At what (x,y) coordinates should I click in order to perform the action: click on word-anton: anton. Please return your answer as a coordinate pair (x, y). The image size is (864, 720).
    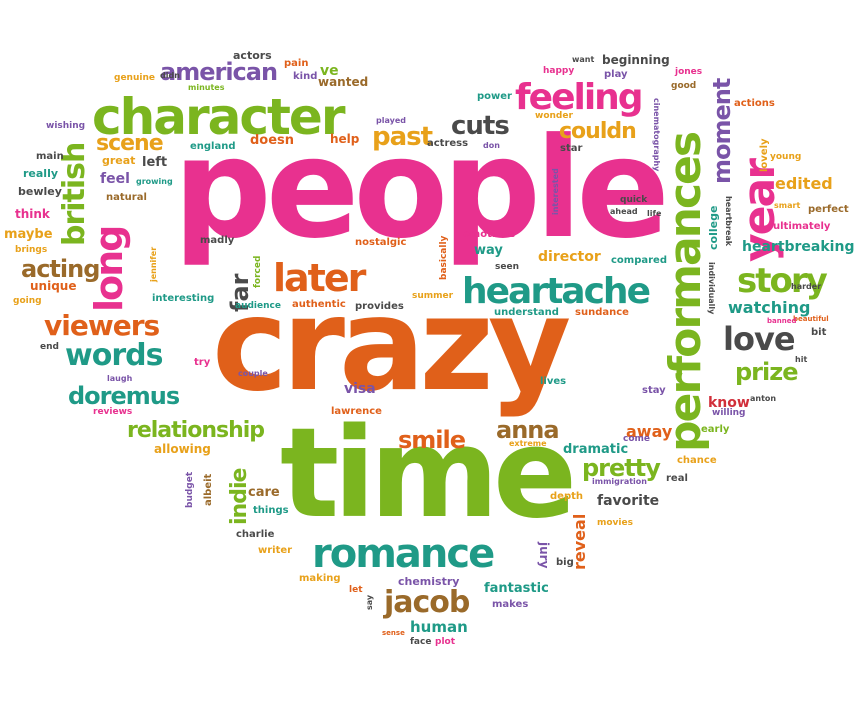
    Looking at the image, I should click on (763, 398).